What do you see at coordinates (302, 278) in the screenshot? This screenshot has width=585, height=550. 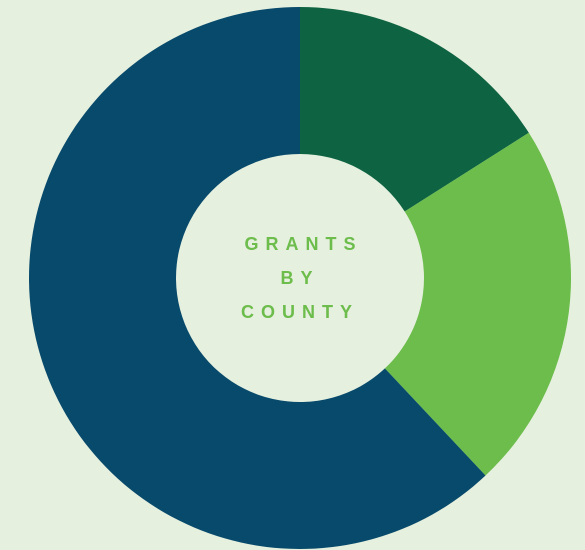 I see `chart-title: GRANTS BY COUNTY` at bounding box center [302, 278].